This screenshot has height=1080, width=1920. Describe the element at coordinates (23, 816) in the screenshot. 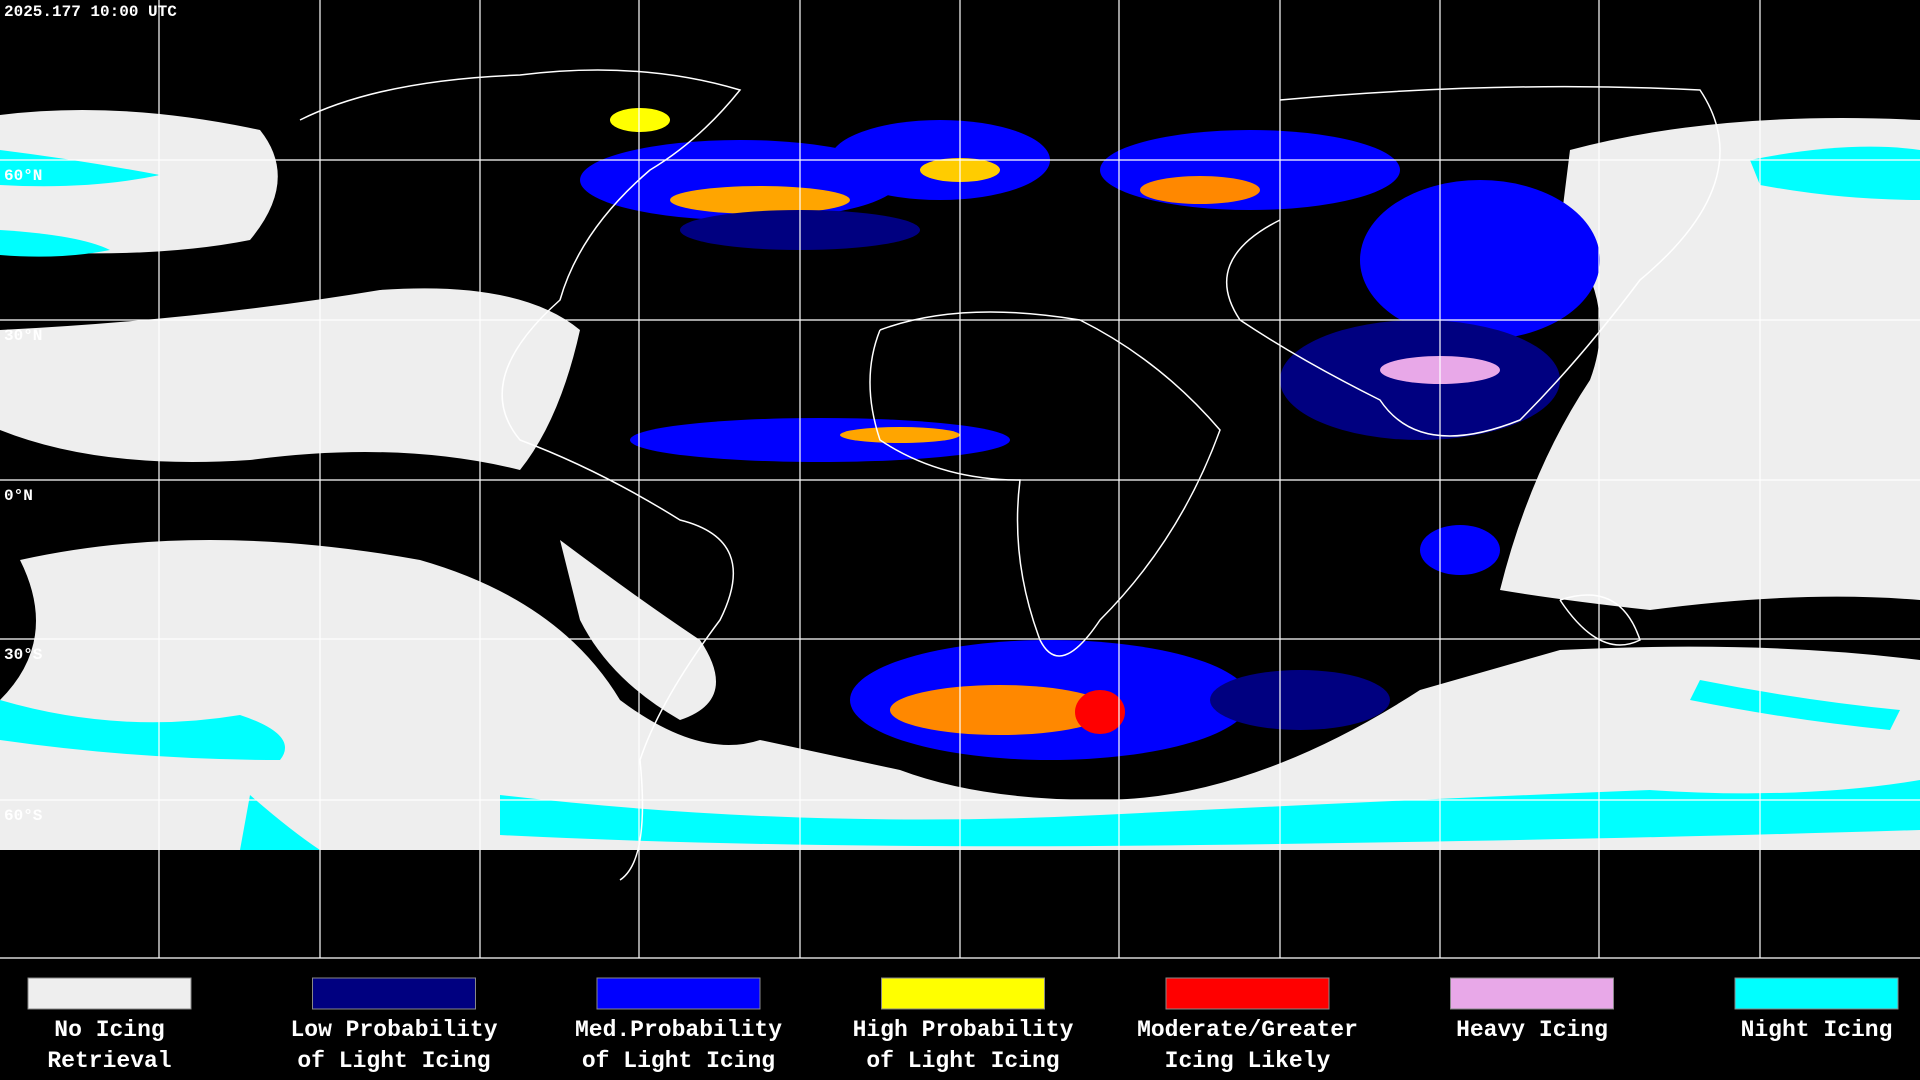

I see `latitude-label: 60°S` at that location.